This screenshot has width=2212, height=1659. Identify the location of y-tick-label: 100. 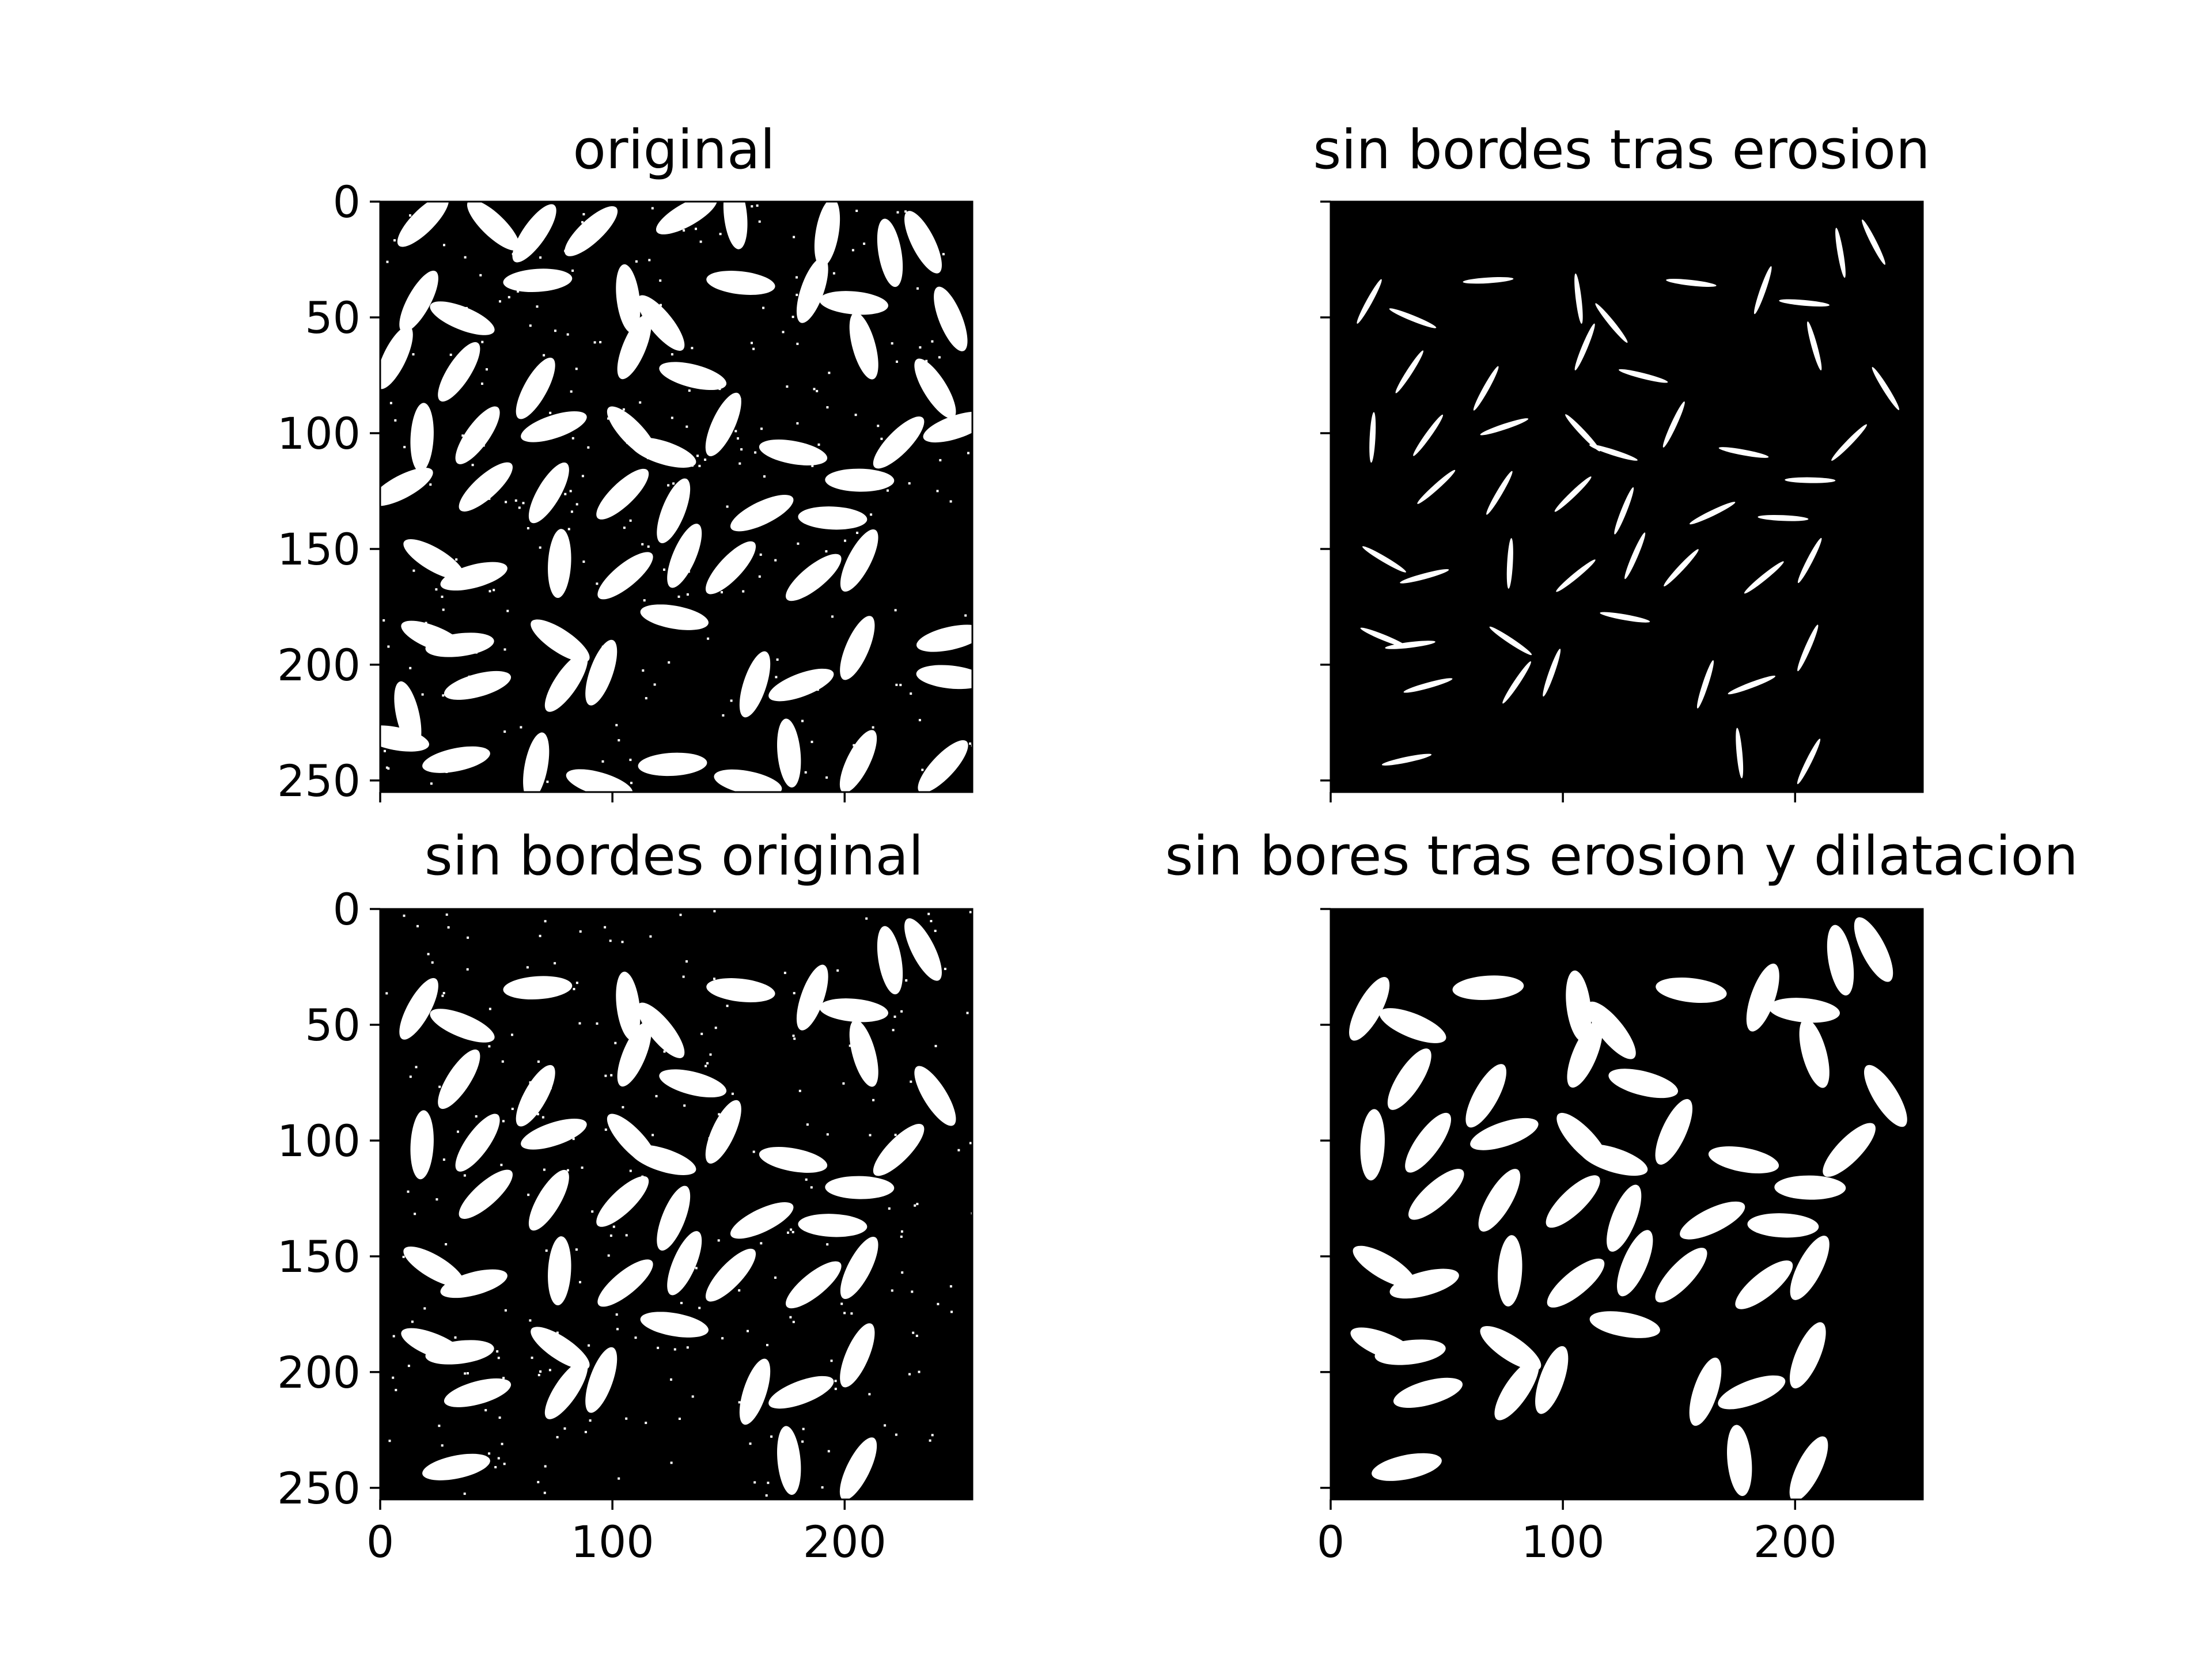
(319, 433).